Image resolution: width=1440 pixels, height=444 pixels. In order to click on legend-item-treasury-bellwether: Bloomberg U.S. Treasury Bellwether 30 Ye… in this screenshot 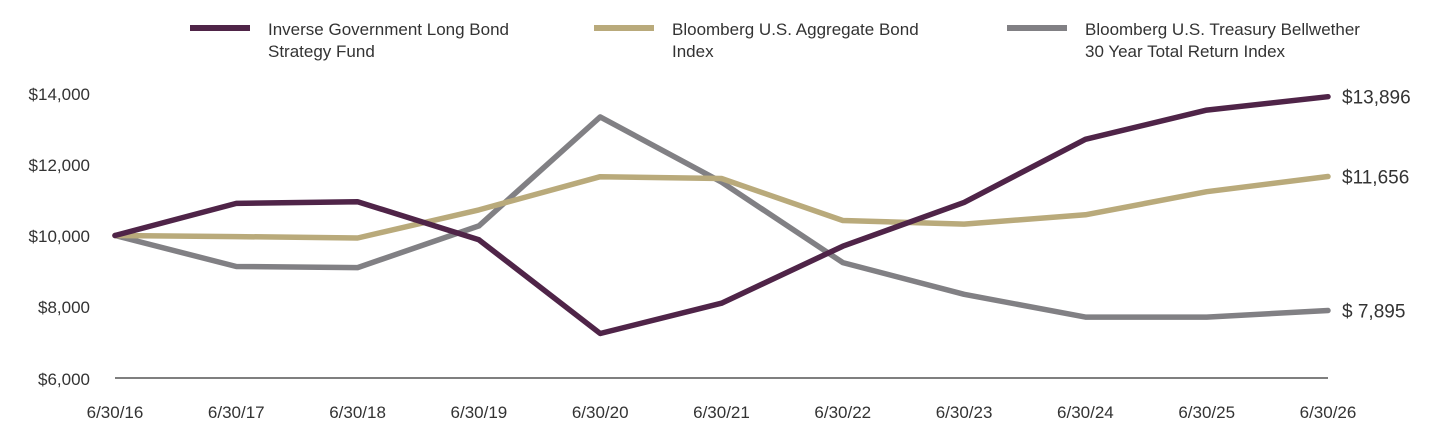, I will do `click(1183, 40)`.